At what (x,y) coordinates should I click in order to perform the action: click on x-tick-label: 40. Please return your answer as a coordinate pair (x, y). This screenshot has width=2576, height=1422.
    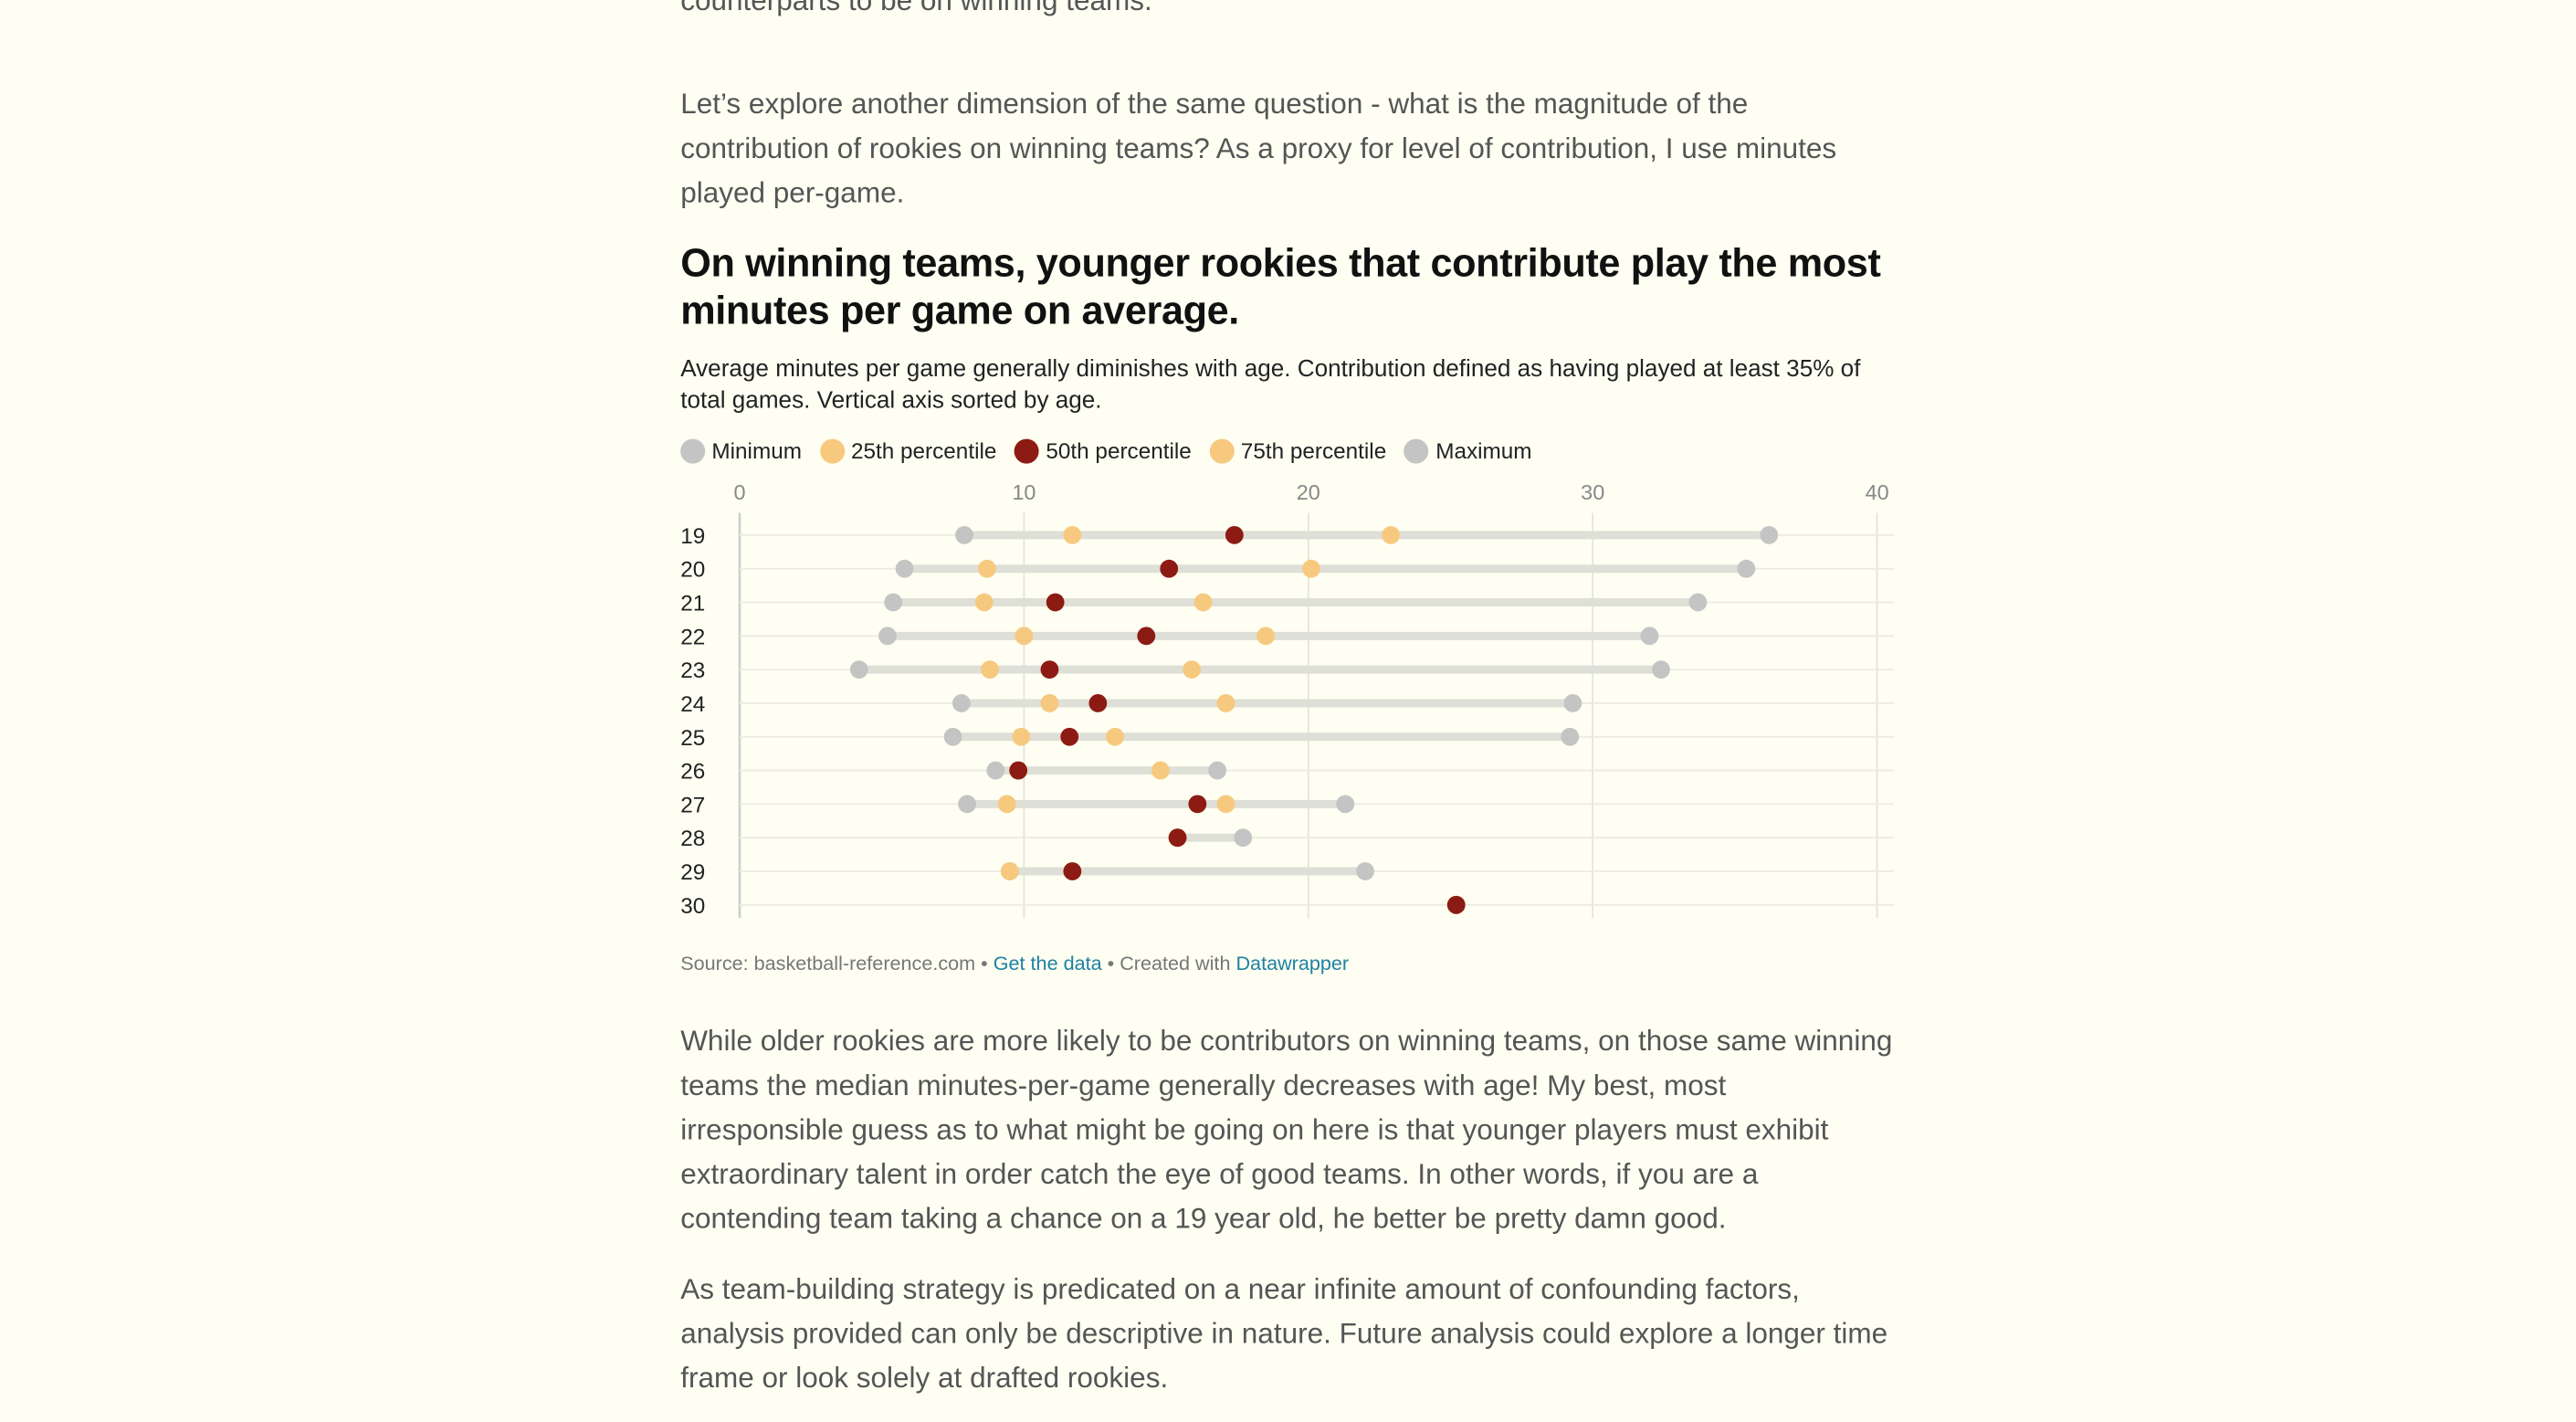
    Looking at the image, I should click on (1877, 492).